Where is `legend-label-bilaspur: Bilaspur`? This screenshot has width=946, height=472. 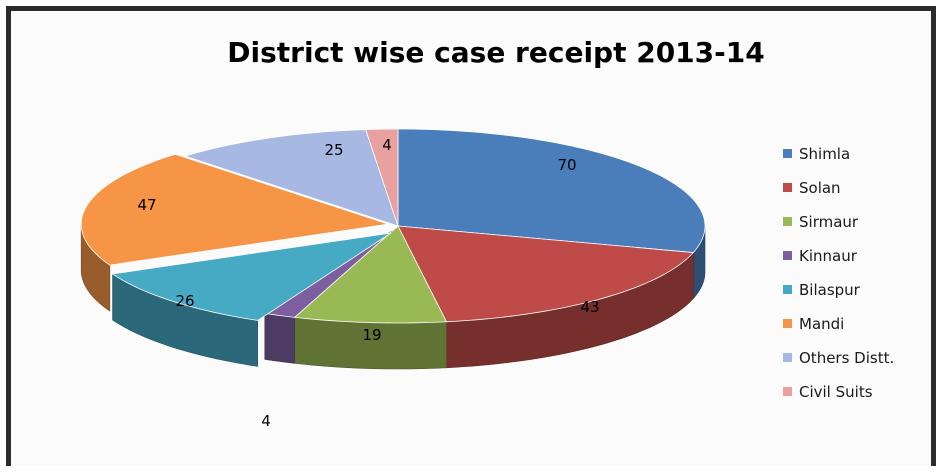
legend-label-bilaspur: Bilaspur is located at coordinates (830, 290).